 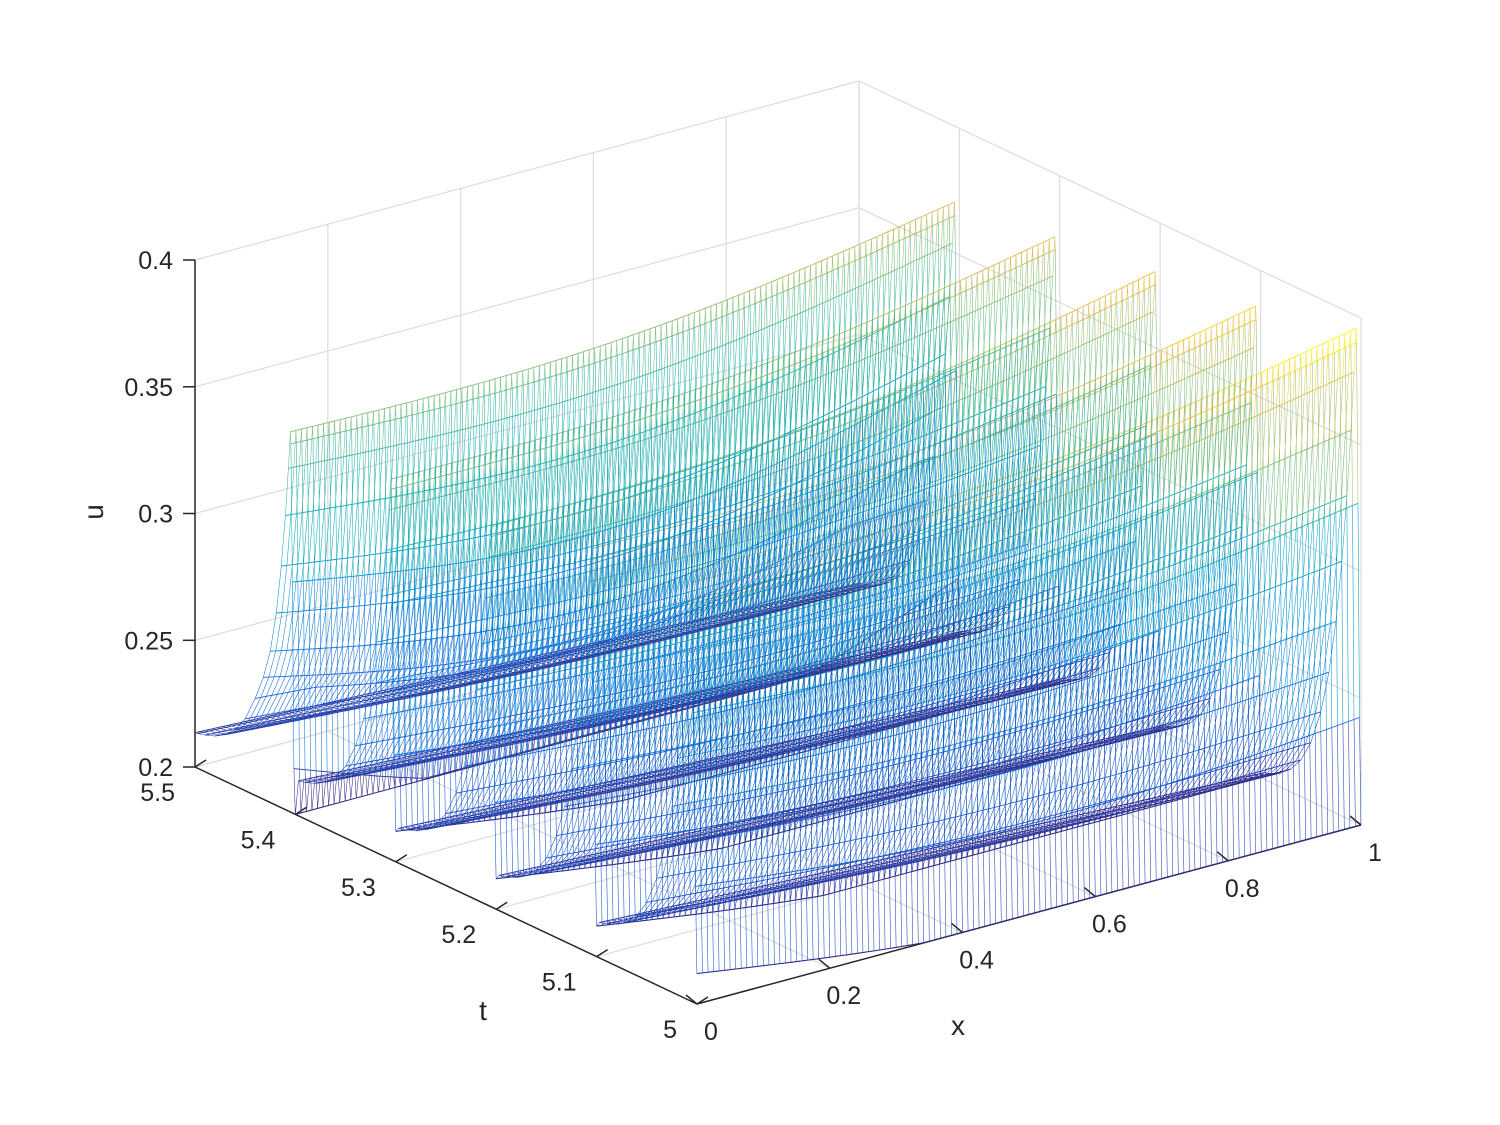 What do you see at coordinates (824, 963) in the screenshot?
I see `x-tick-mark` at bounding box center [824, 963].